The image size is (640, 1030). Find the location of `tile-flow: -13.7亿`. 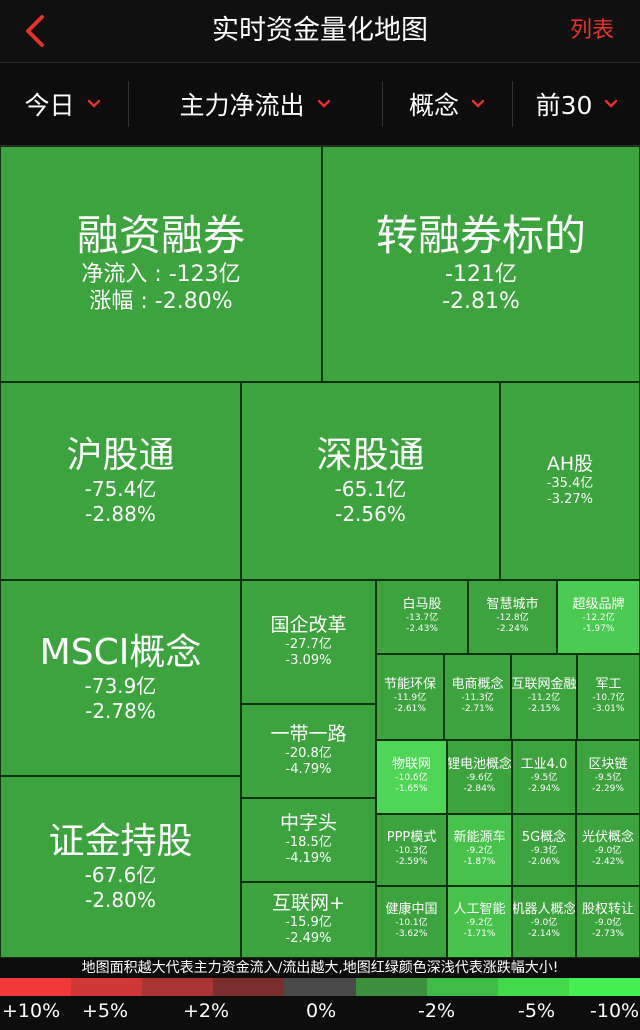

tile-flow: -13.7亿 is located at coordinates (422, 618).